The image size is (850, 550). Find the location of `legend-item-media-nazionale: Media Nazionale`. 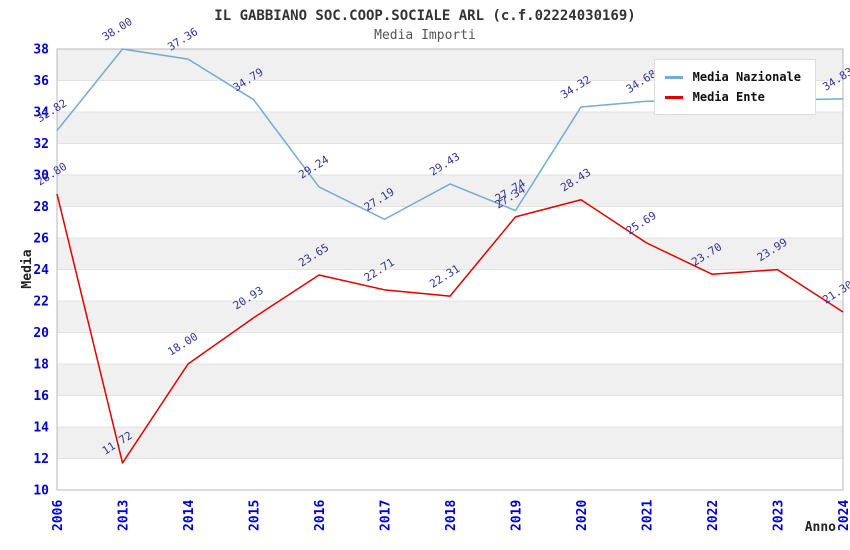

legend-item-media-nazionale: Media Nazionale is located at coordinates (732, 77).